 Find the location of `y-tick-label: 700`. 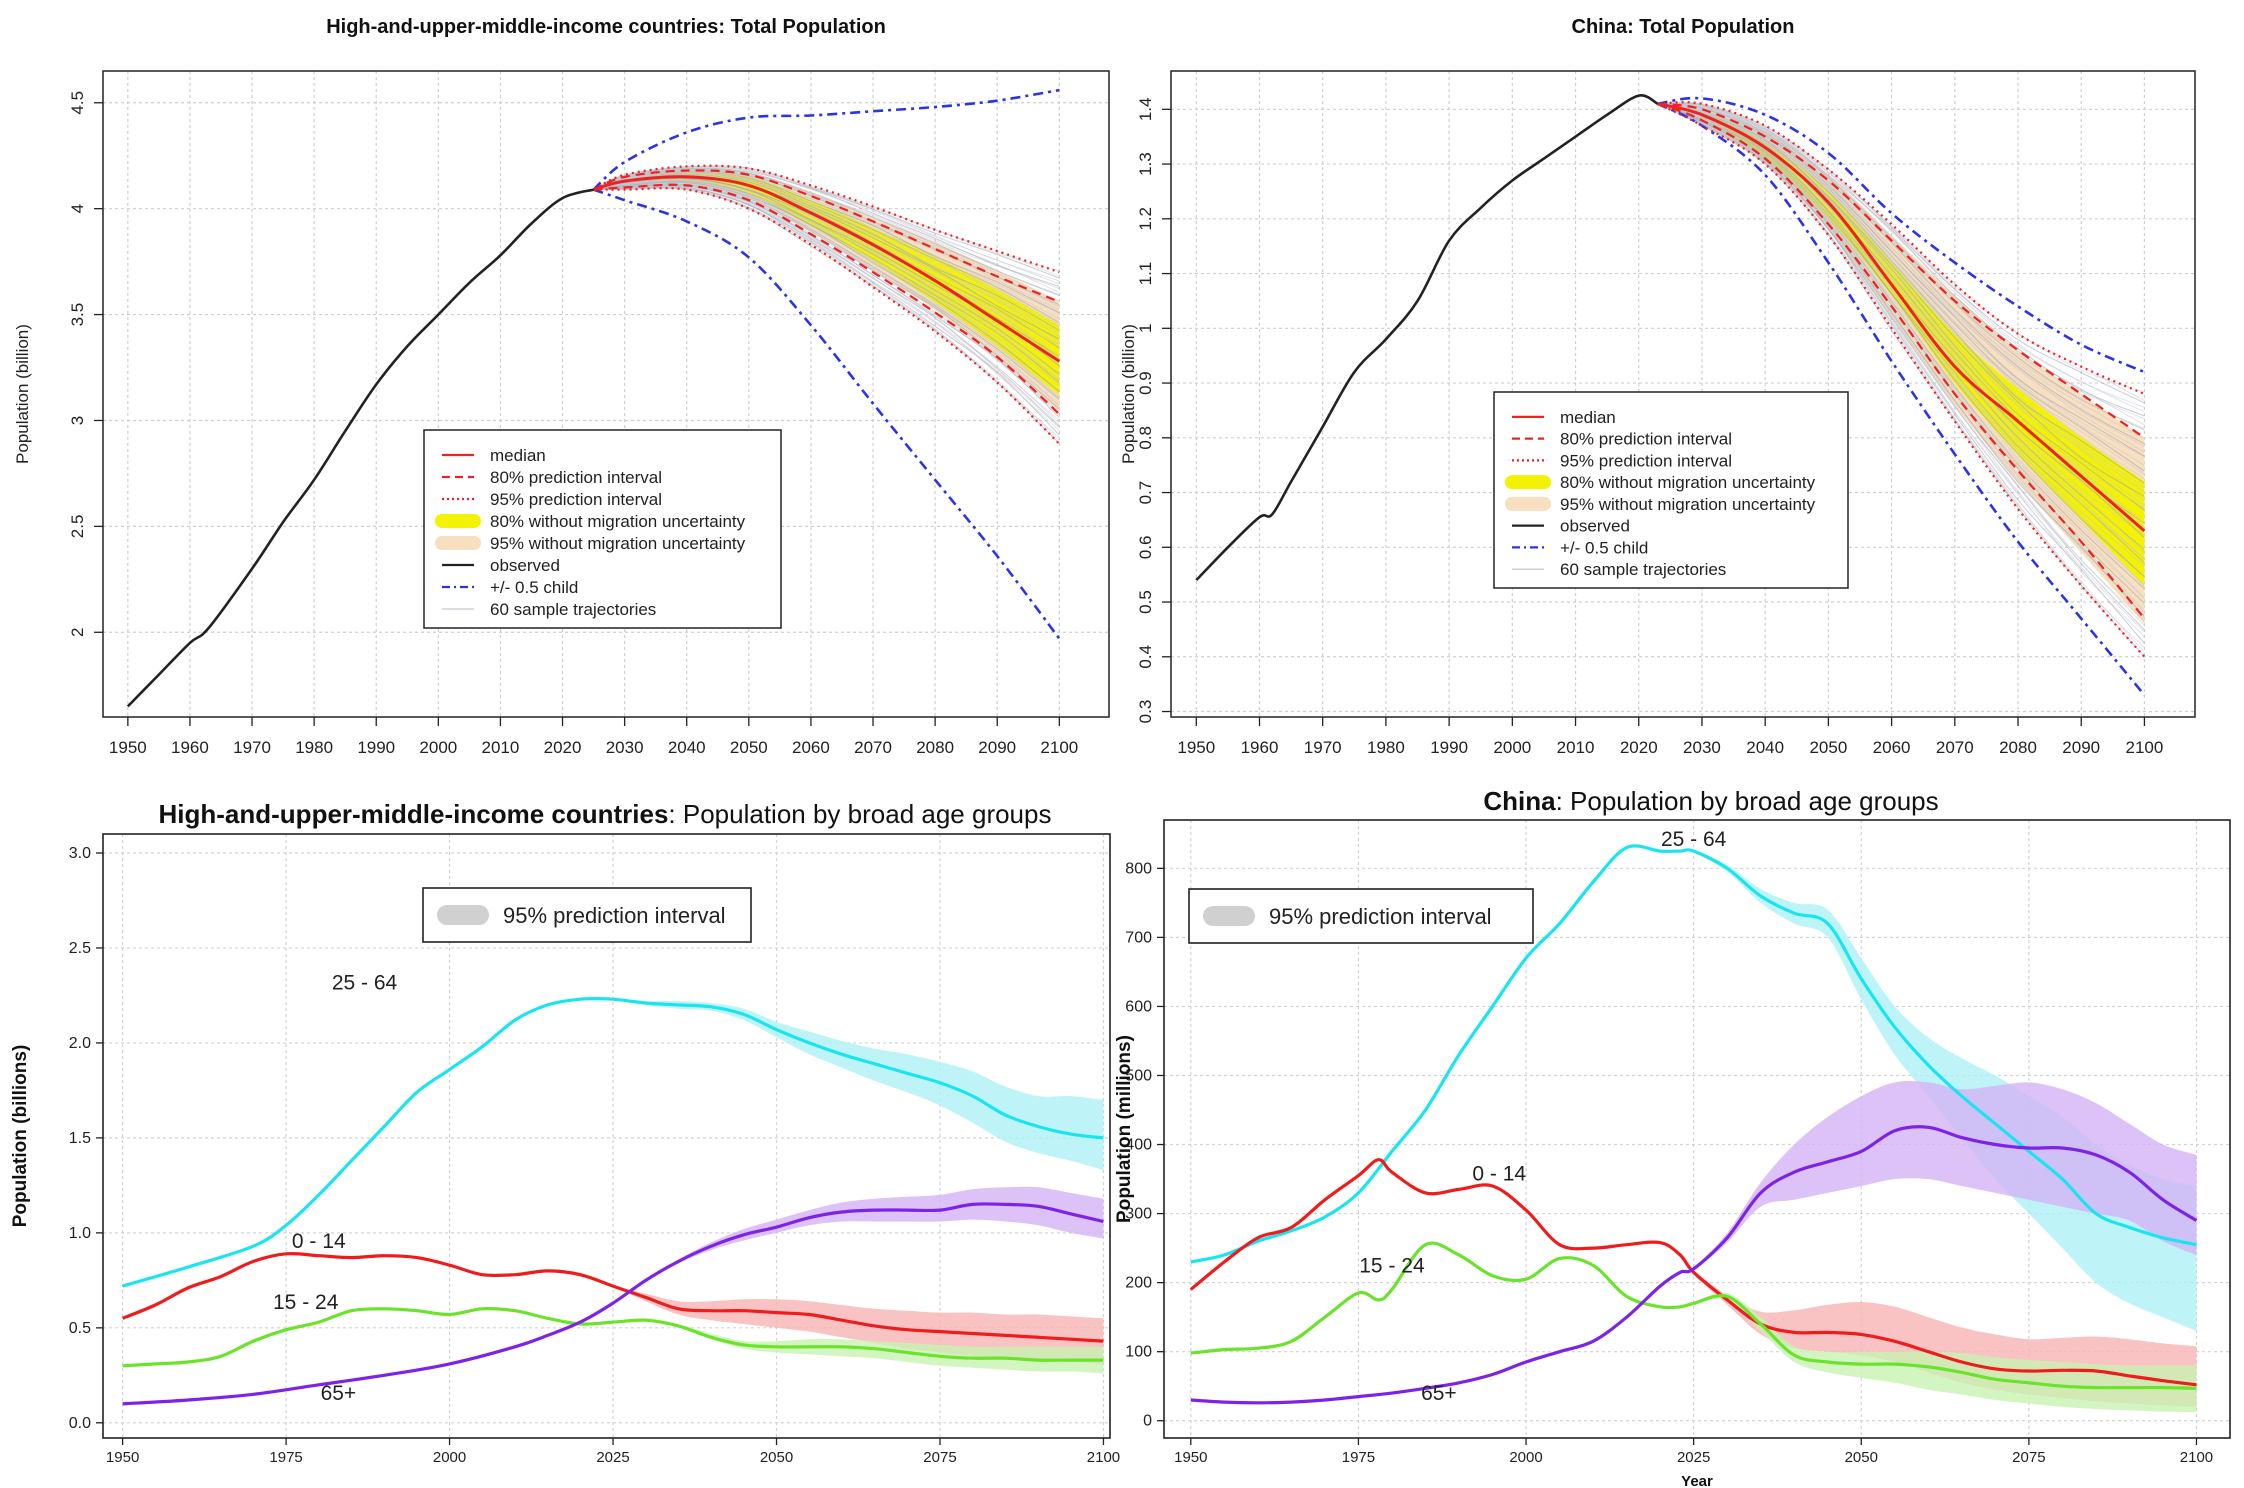

y-tick-label: 700 is located at coordinates (1138, 937).